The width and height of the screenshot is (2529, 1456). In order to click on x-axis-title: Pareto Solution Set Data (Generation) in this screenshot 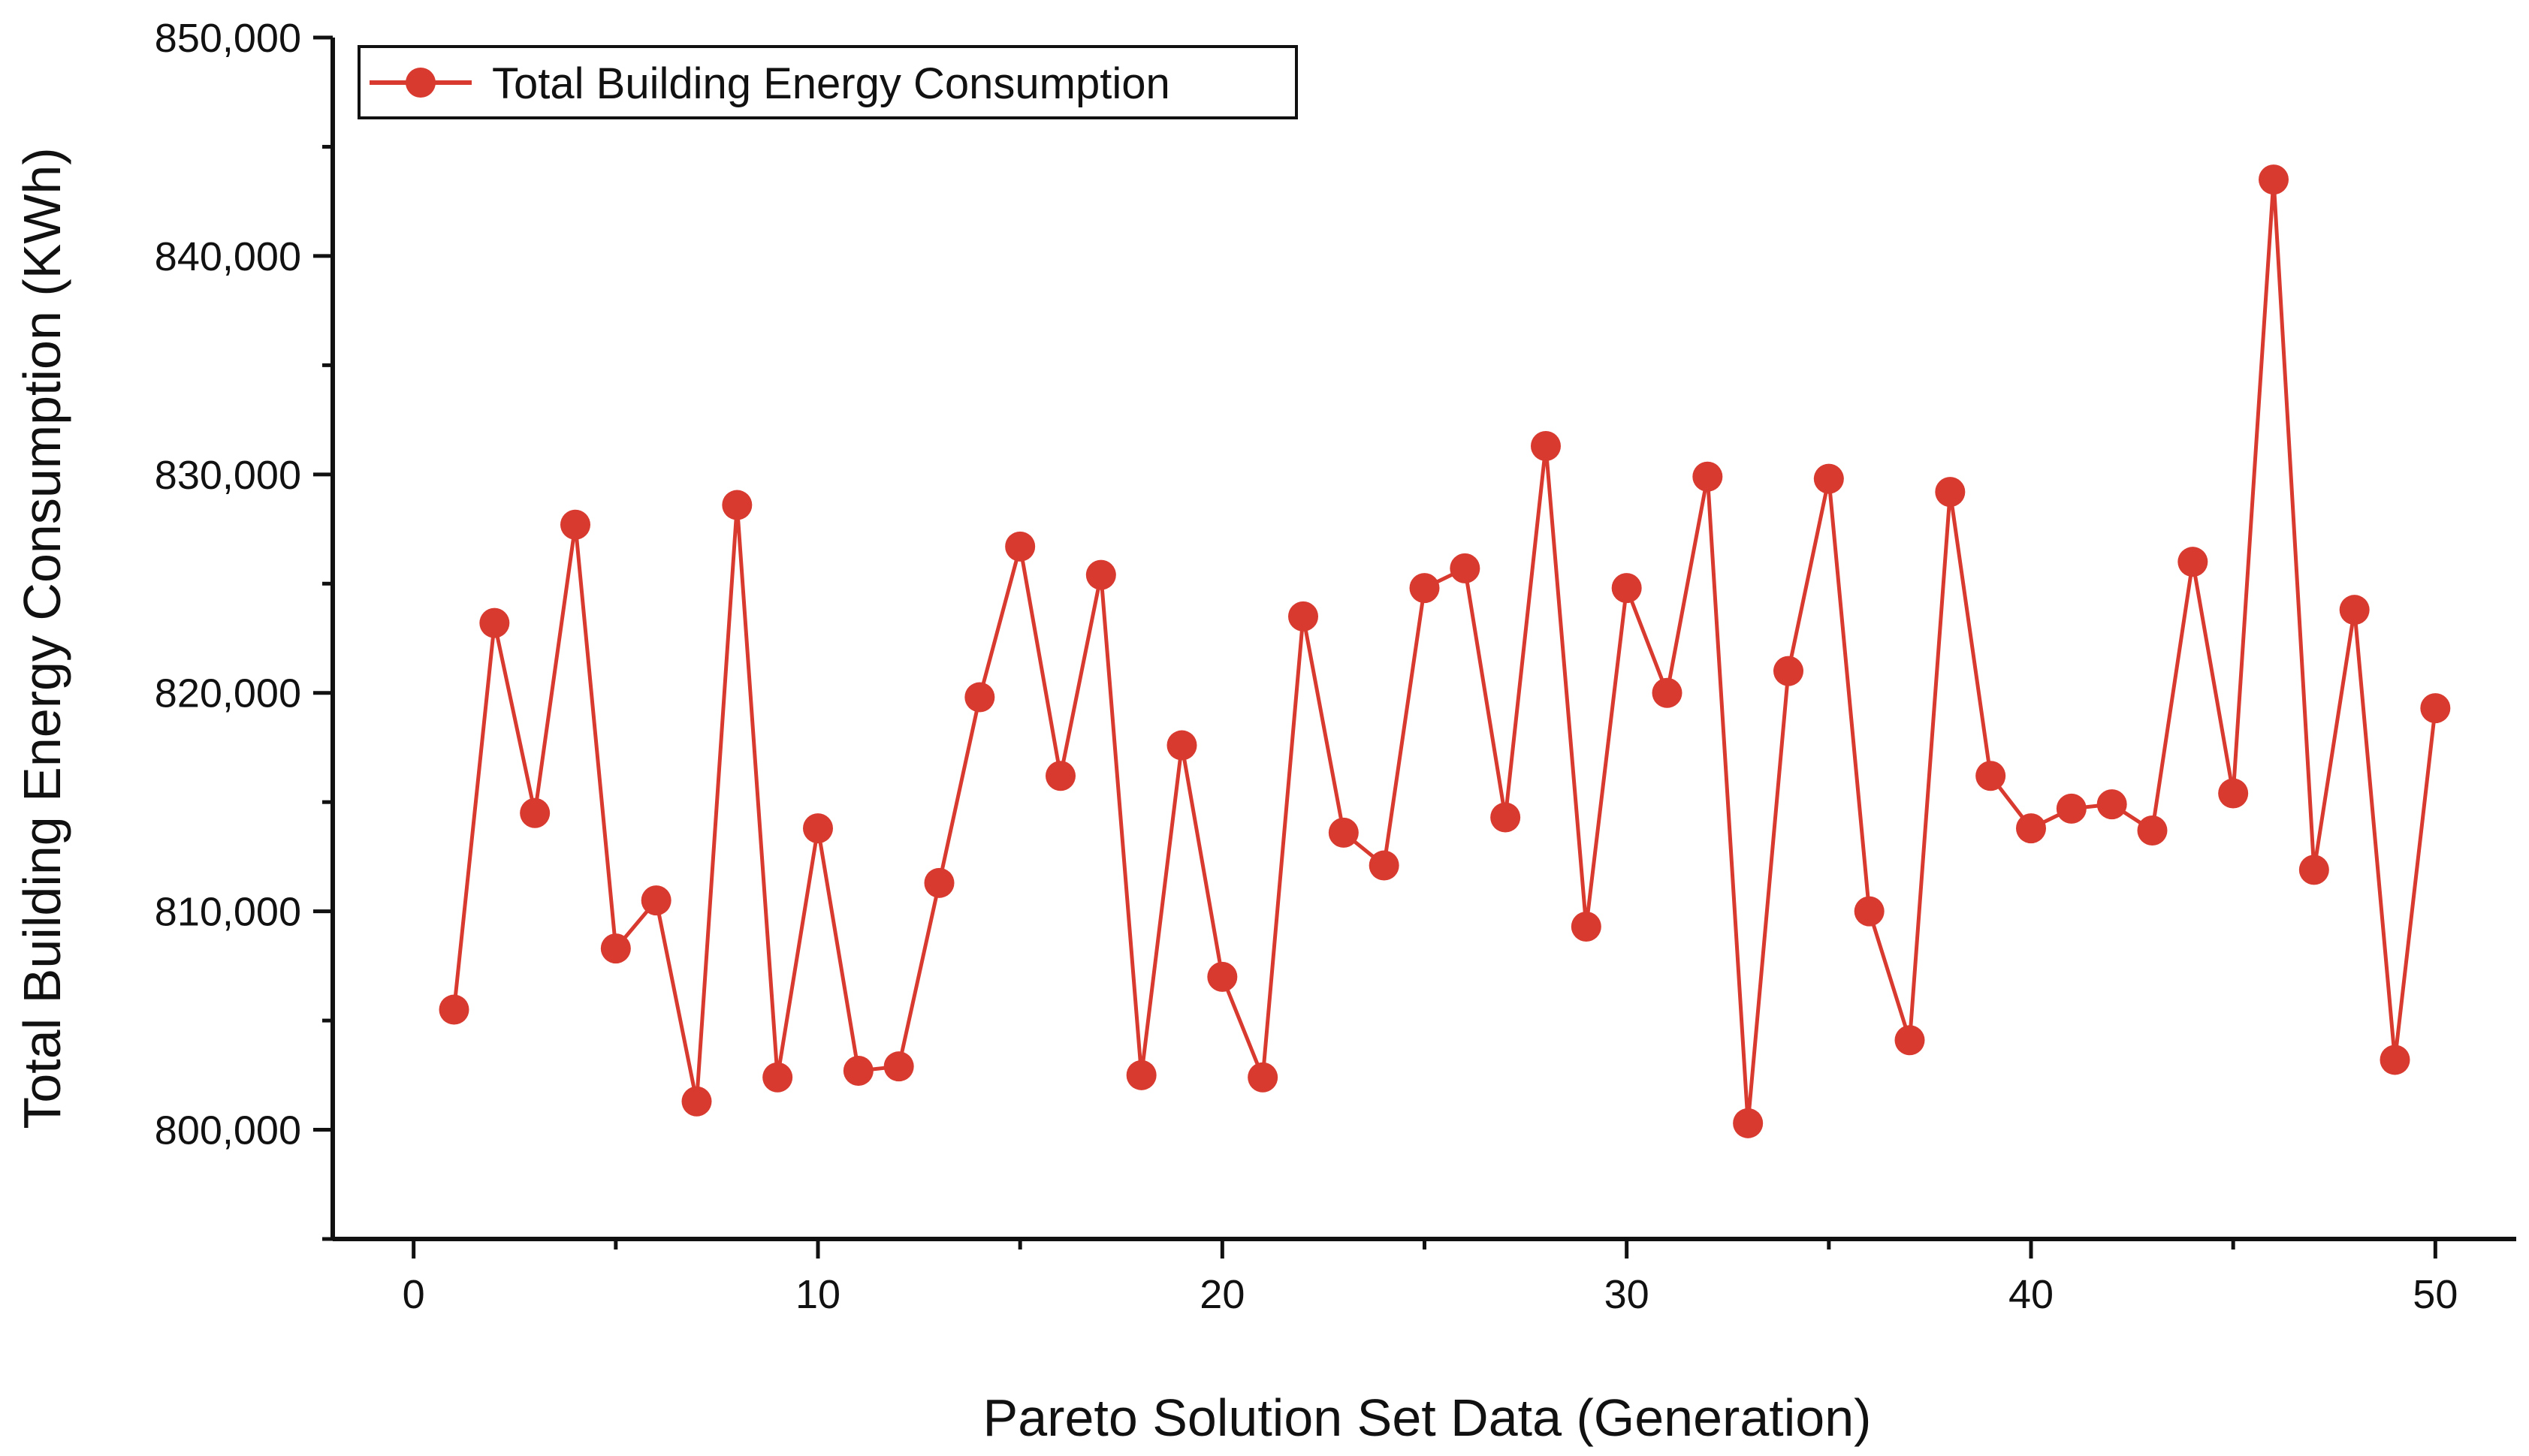, I will do `click(1427, 1417)`.